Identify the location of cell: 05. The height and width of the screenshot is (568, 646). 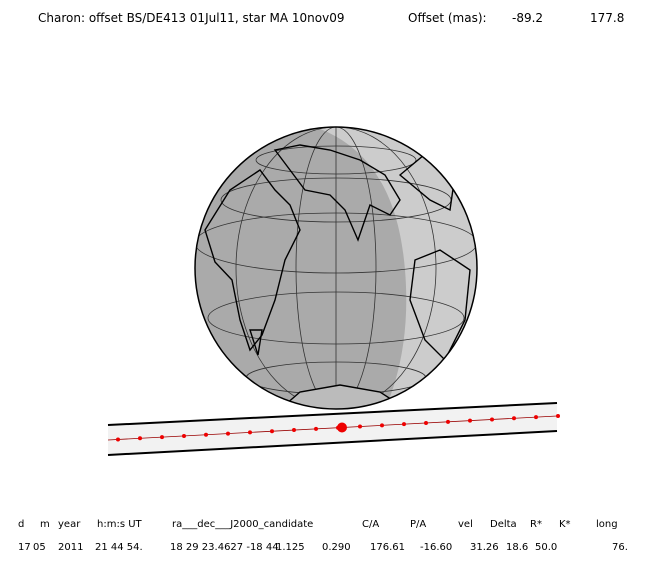
(39, 547).